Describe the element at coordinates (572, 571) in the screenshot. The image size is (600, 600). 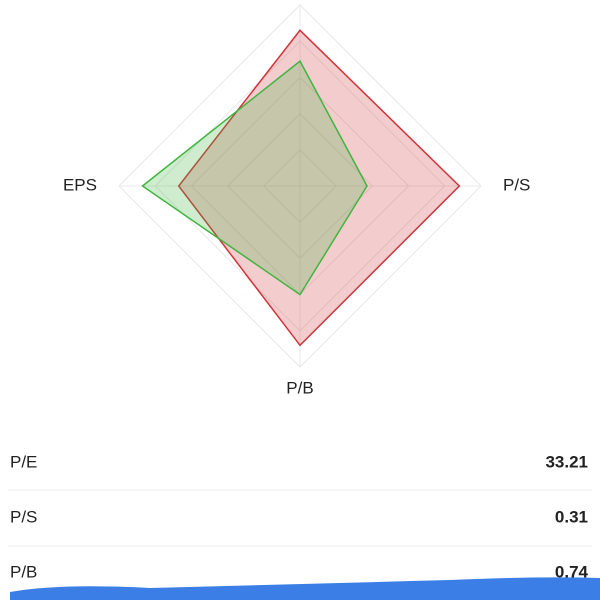
I see `row-value: 0.74` at that location.